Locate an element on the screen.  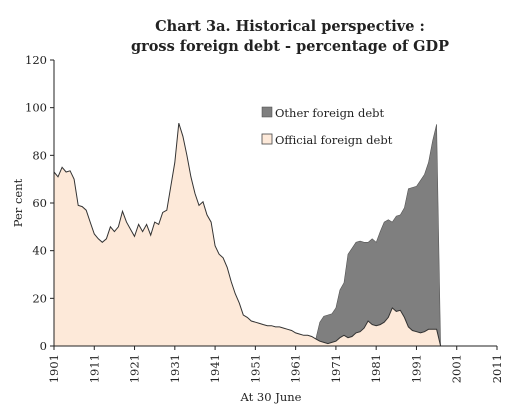
y-tick-label: 40 is located at coordinates (39, 251).